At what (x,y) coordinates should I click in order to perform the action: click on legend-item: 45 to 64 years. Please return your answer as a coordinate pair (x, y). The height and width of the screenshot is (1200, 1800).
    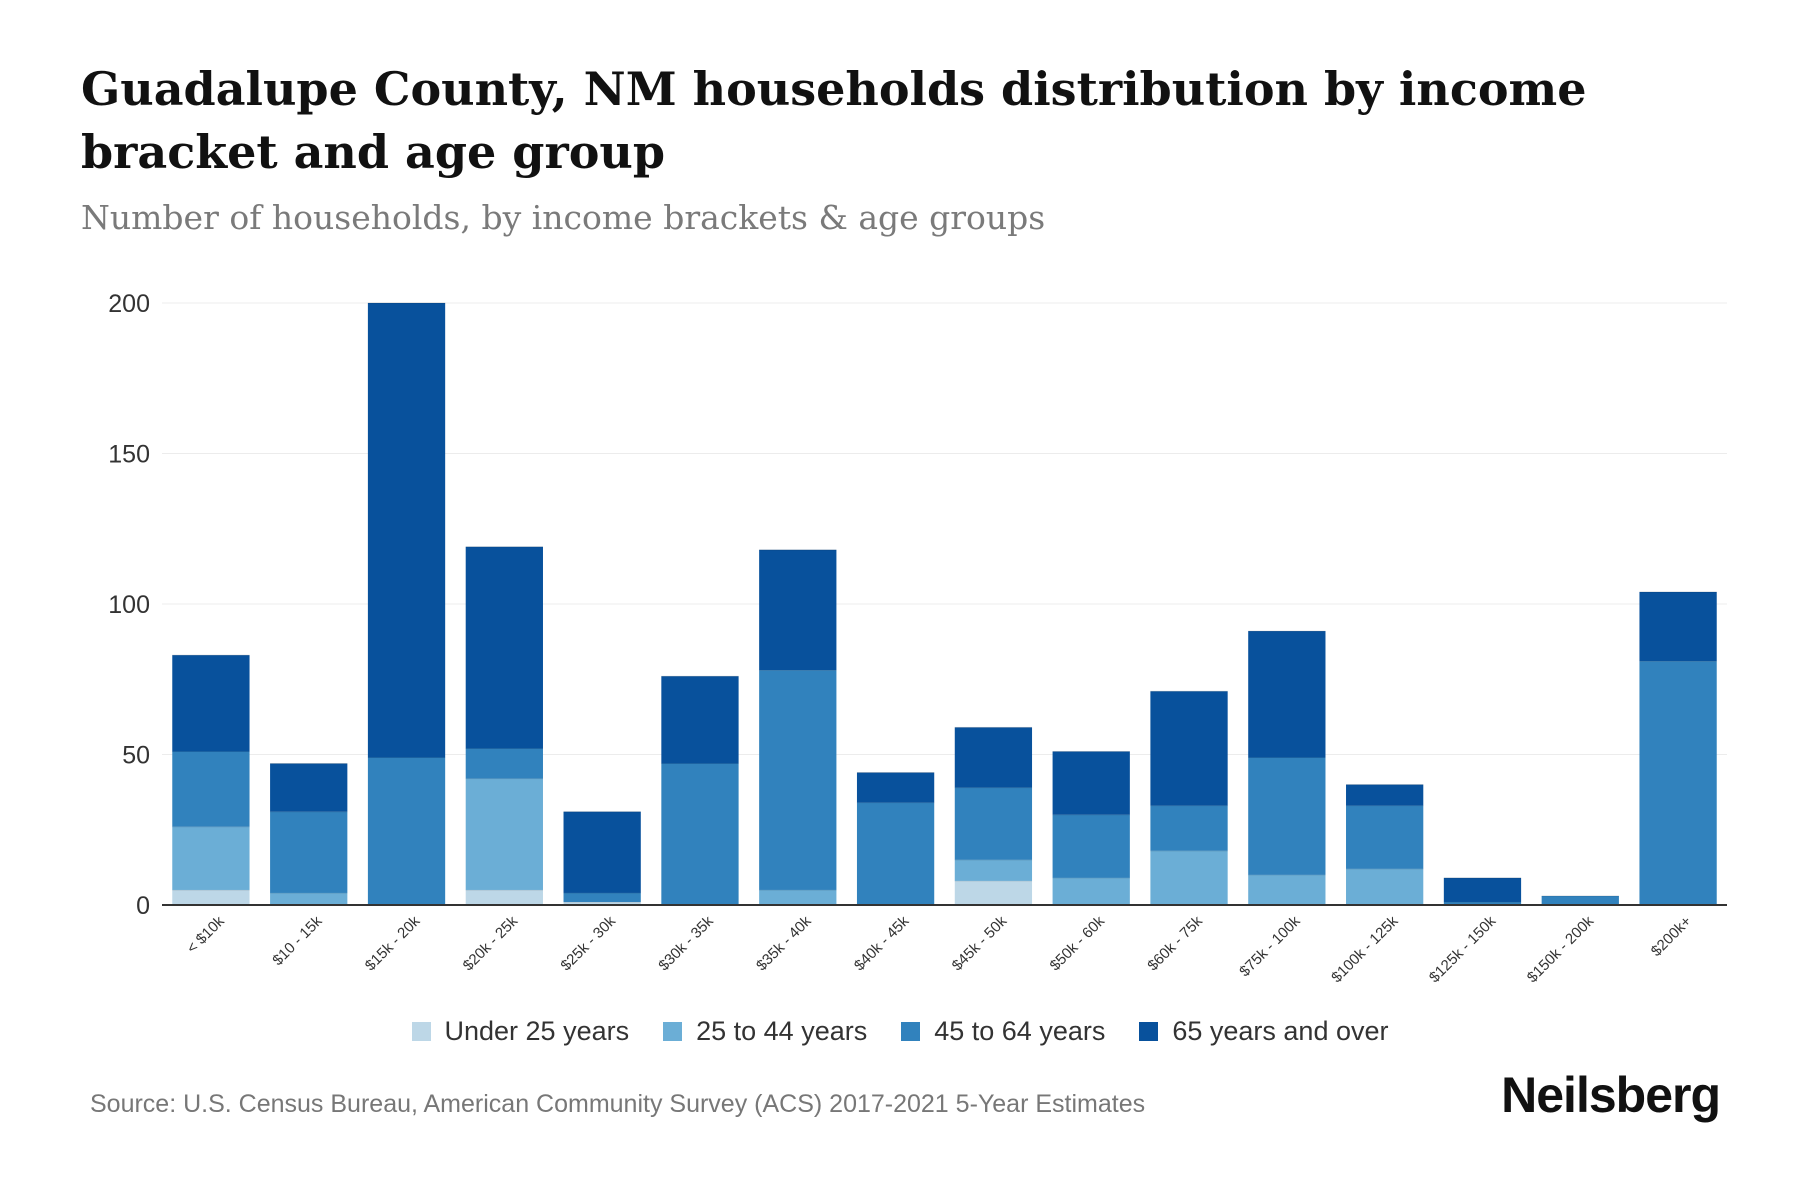
    Looking at the image, I should click on (1003, 1031).